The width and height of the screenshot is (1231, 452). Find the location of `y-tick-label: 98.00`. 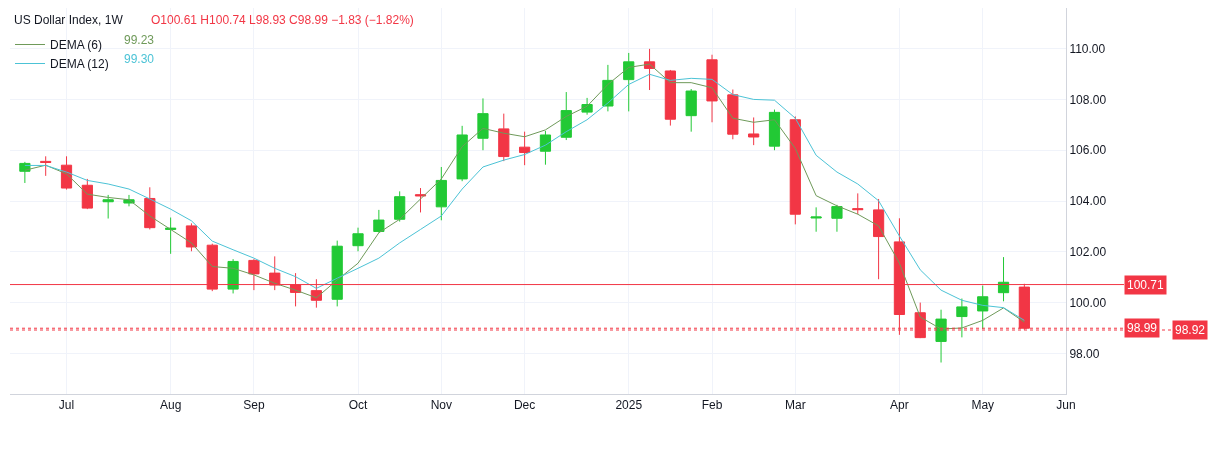

y-tick-label: 98.00 is located at coordinates (1084, 353).